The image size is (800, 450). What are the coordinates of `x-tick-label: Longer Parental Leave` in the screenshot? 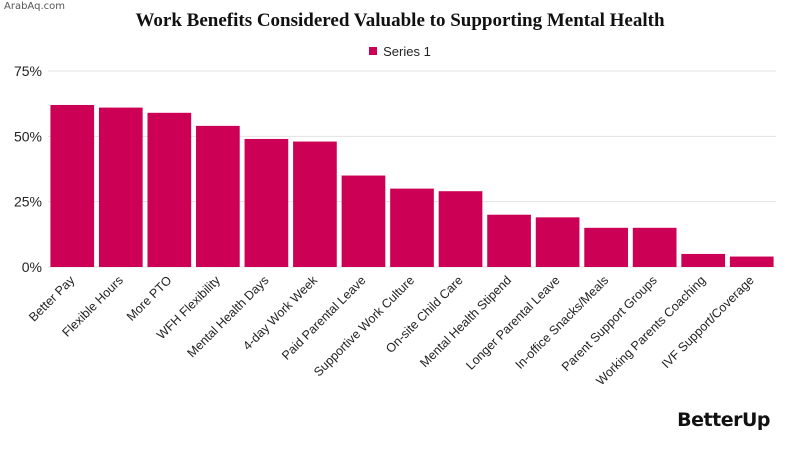 It's located at (512, 322).